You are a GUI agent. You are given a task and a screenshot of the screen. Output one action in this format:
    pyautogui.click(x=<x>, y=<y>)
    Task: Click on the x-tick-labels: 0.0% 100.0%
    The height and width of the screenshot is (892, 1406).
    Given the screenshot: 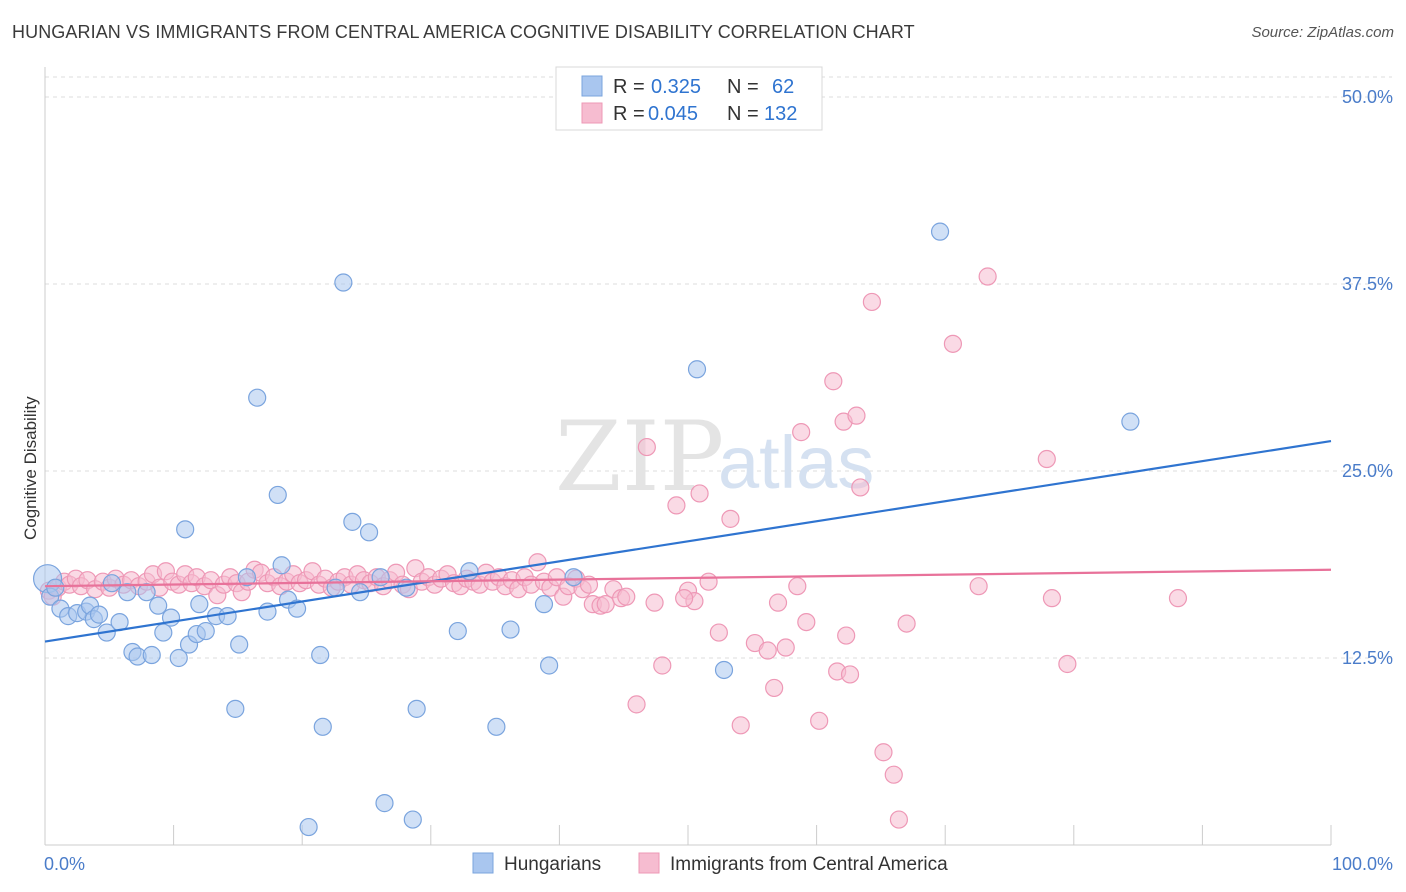 What is the action you would take?
    pyautogui.click(x=718, y=864)
    